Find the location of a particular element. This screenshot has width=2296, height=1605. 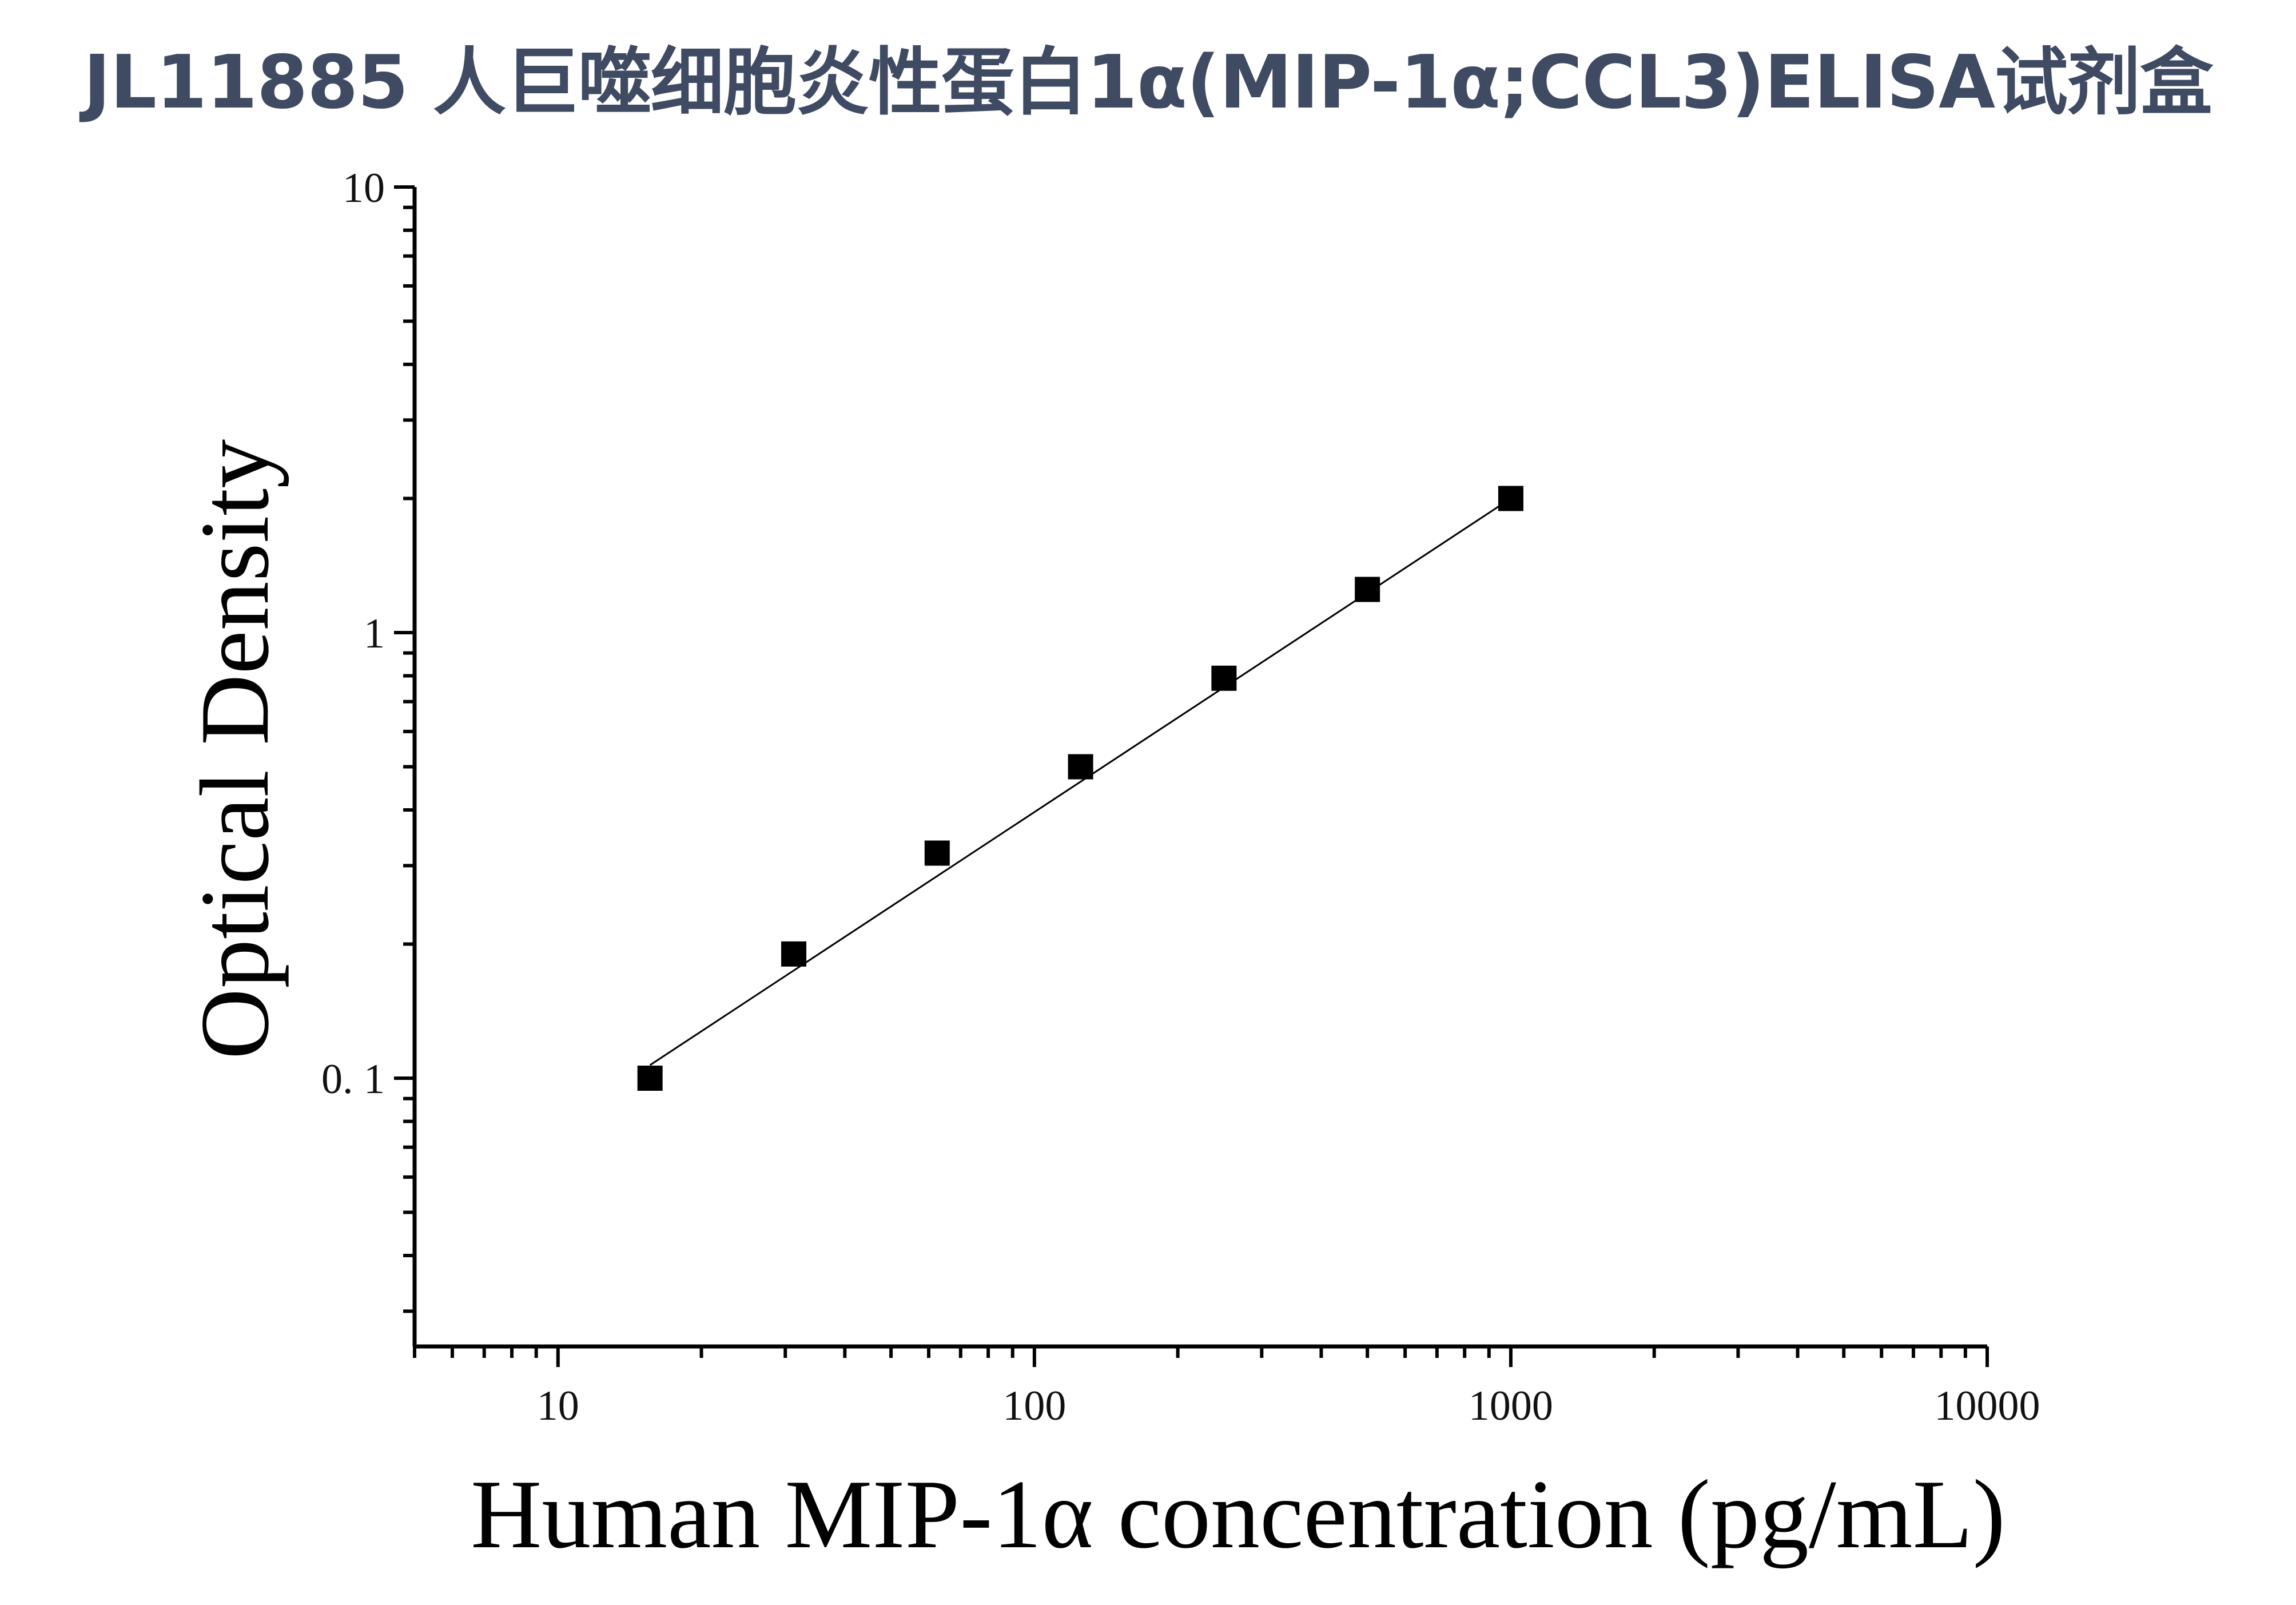

chart-title: JL11885 人巨噬细胞炎性蛋白1α(MIP-1α;CCL3)ELISA试剂盒 is located at coordinates (1148, 82).